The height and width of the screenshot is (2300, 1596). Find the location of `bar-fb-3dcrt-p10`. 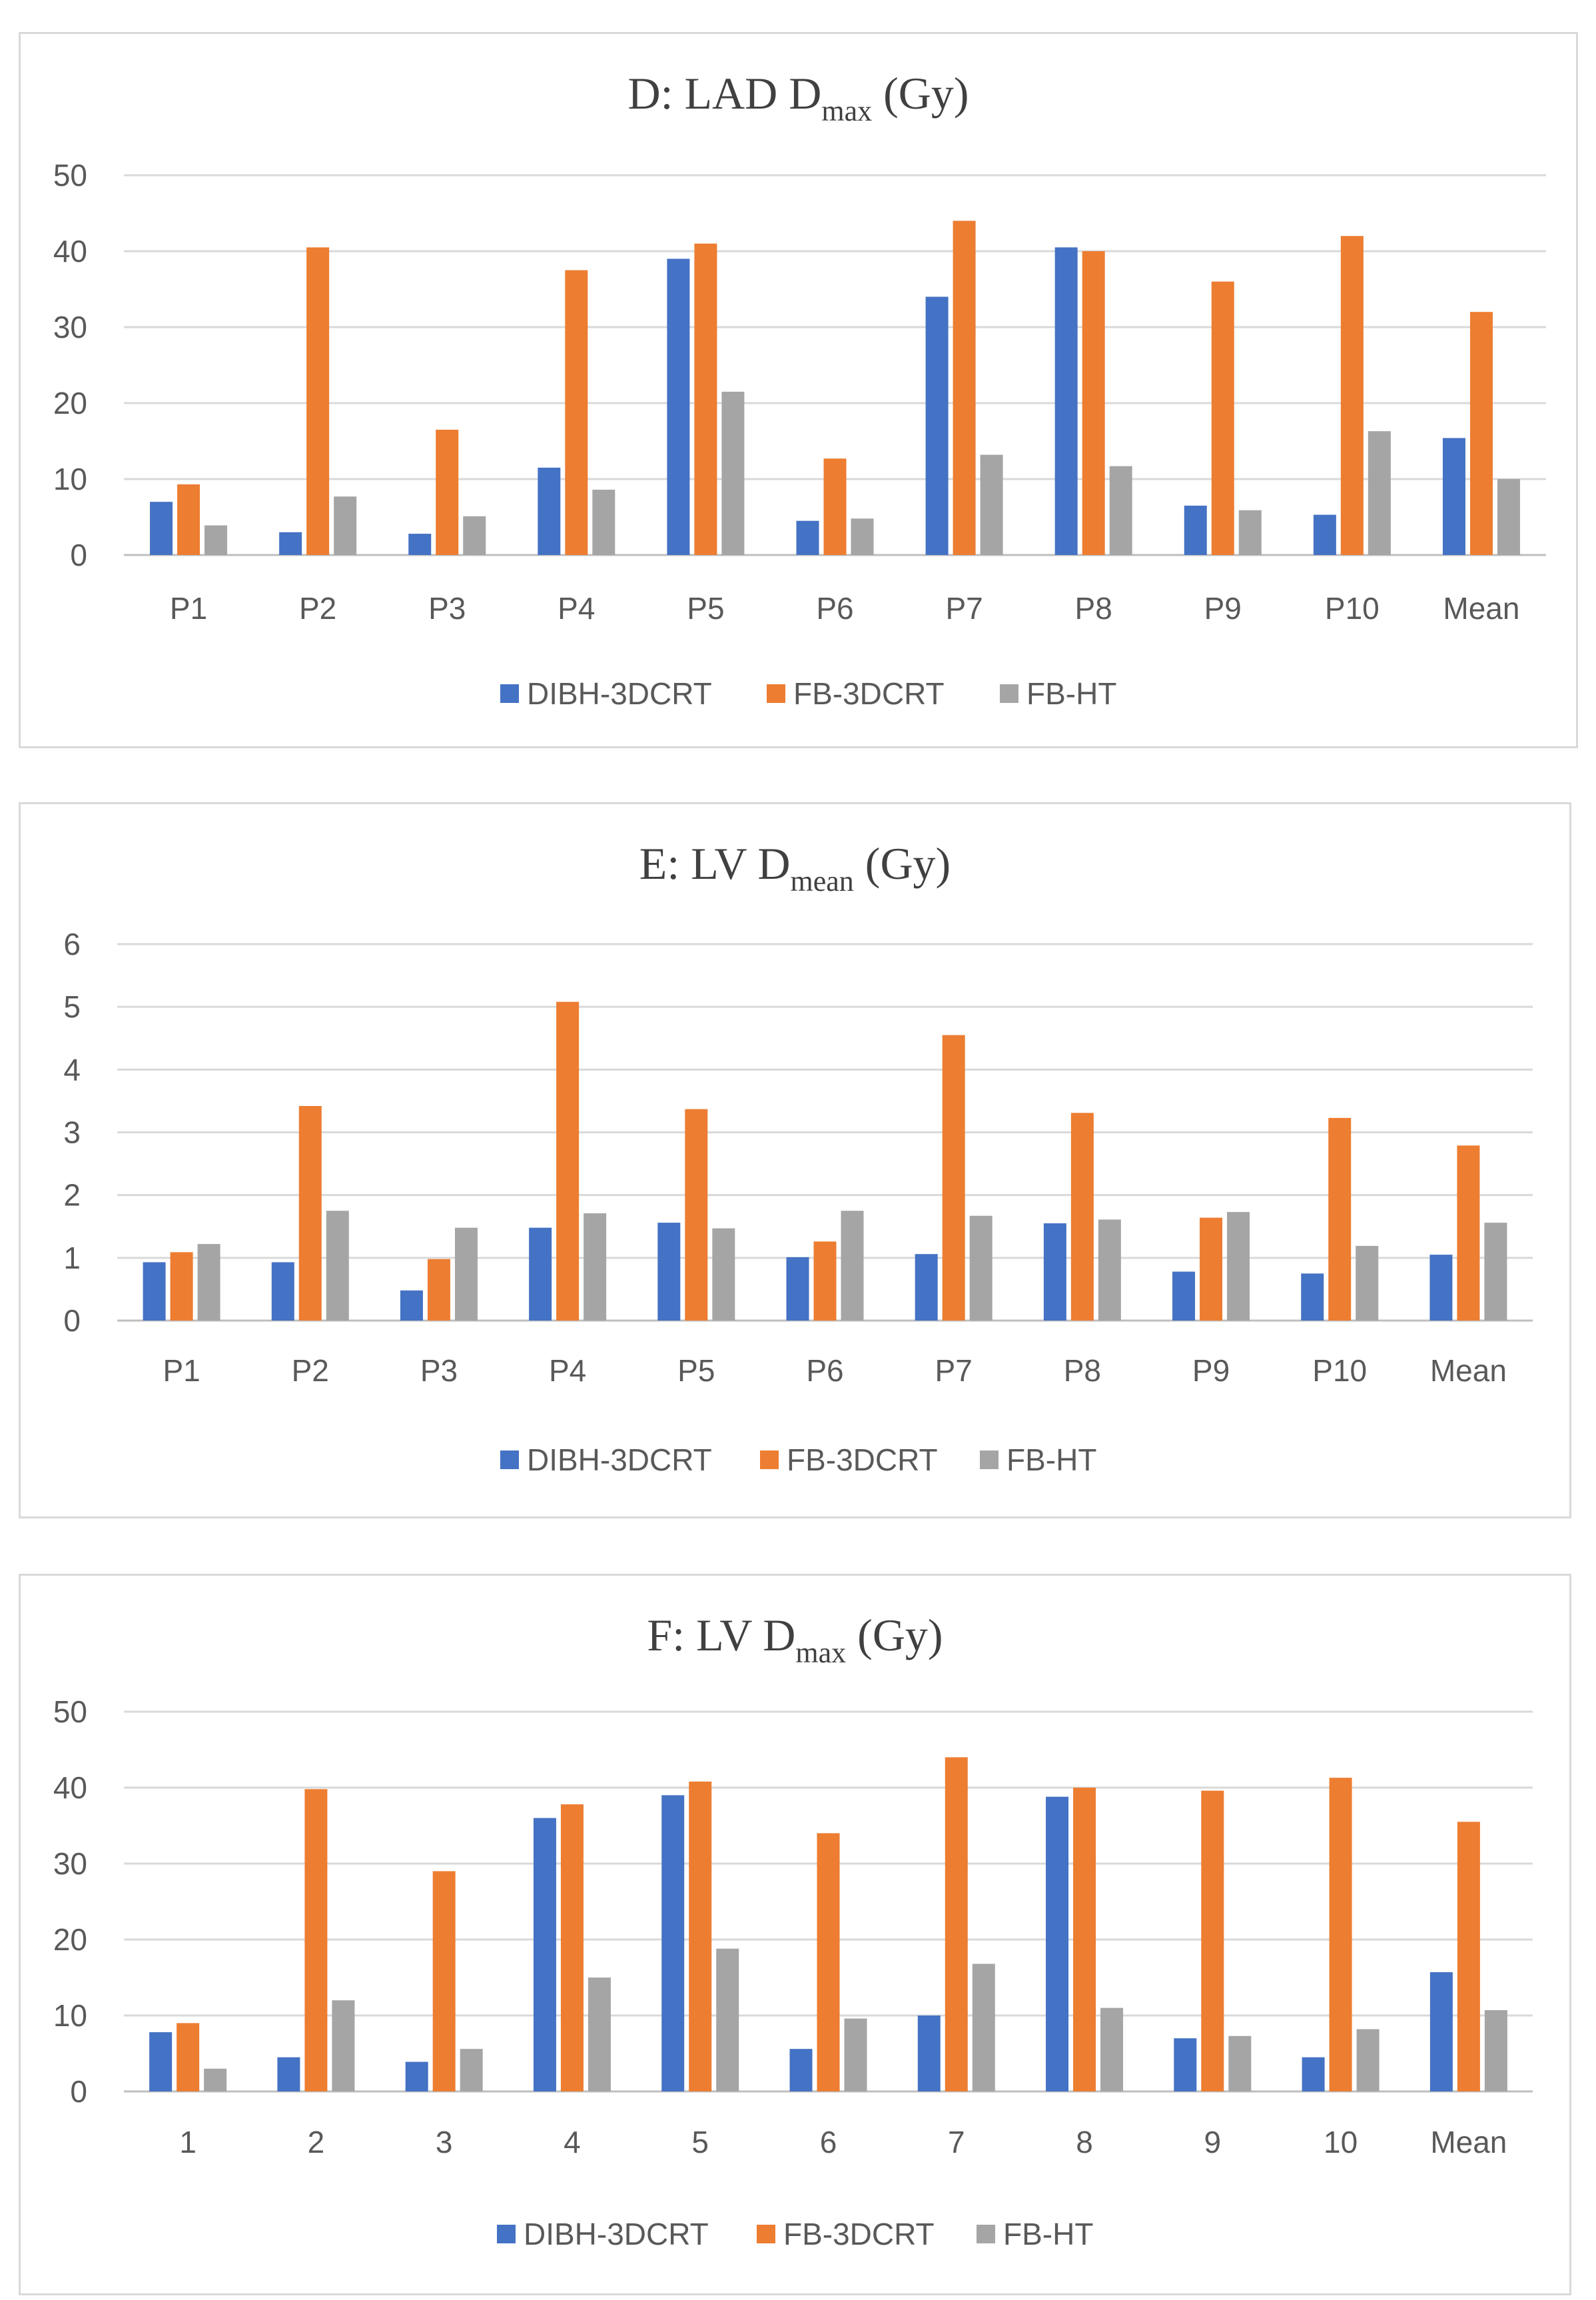

bar-fb-3dcrt-p10 is located at coordinates (1352, 396).